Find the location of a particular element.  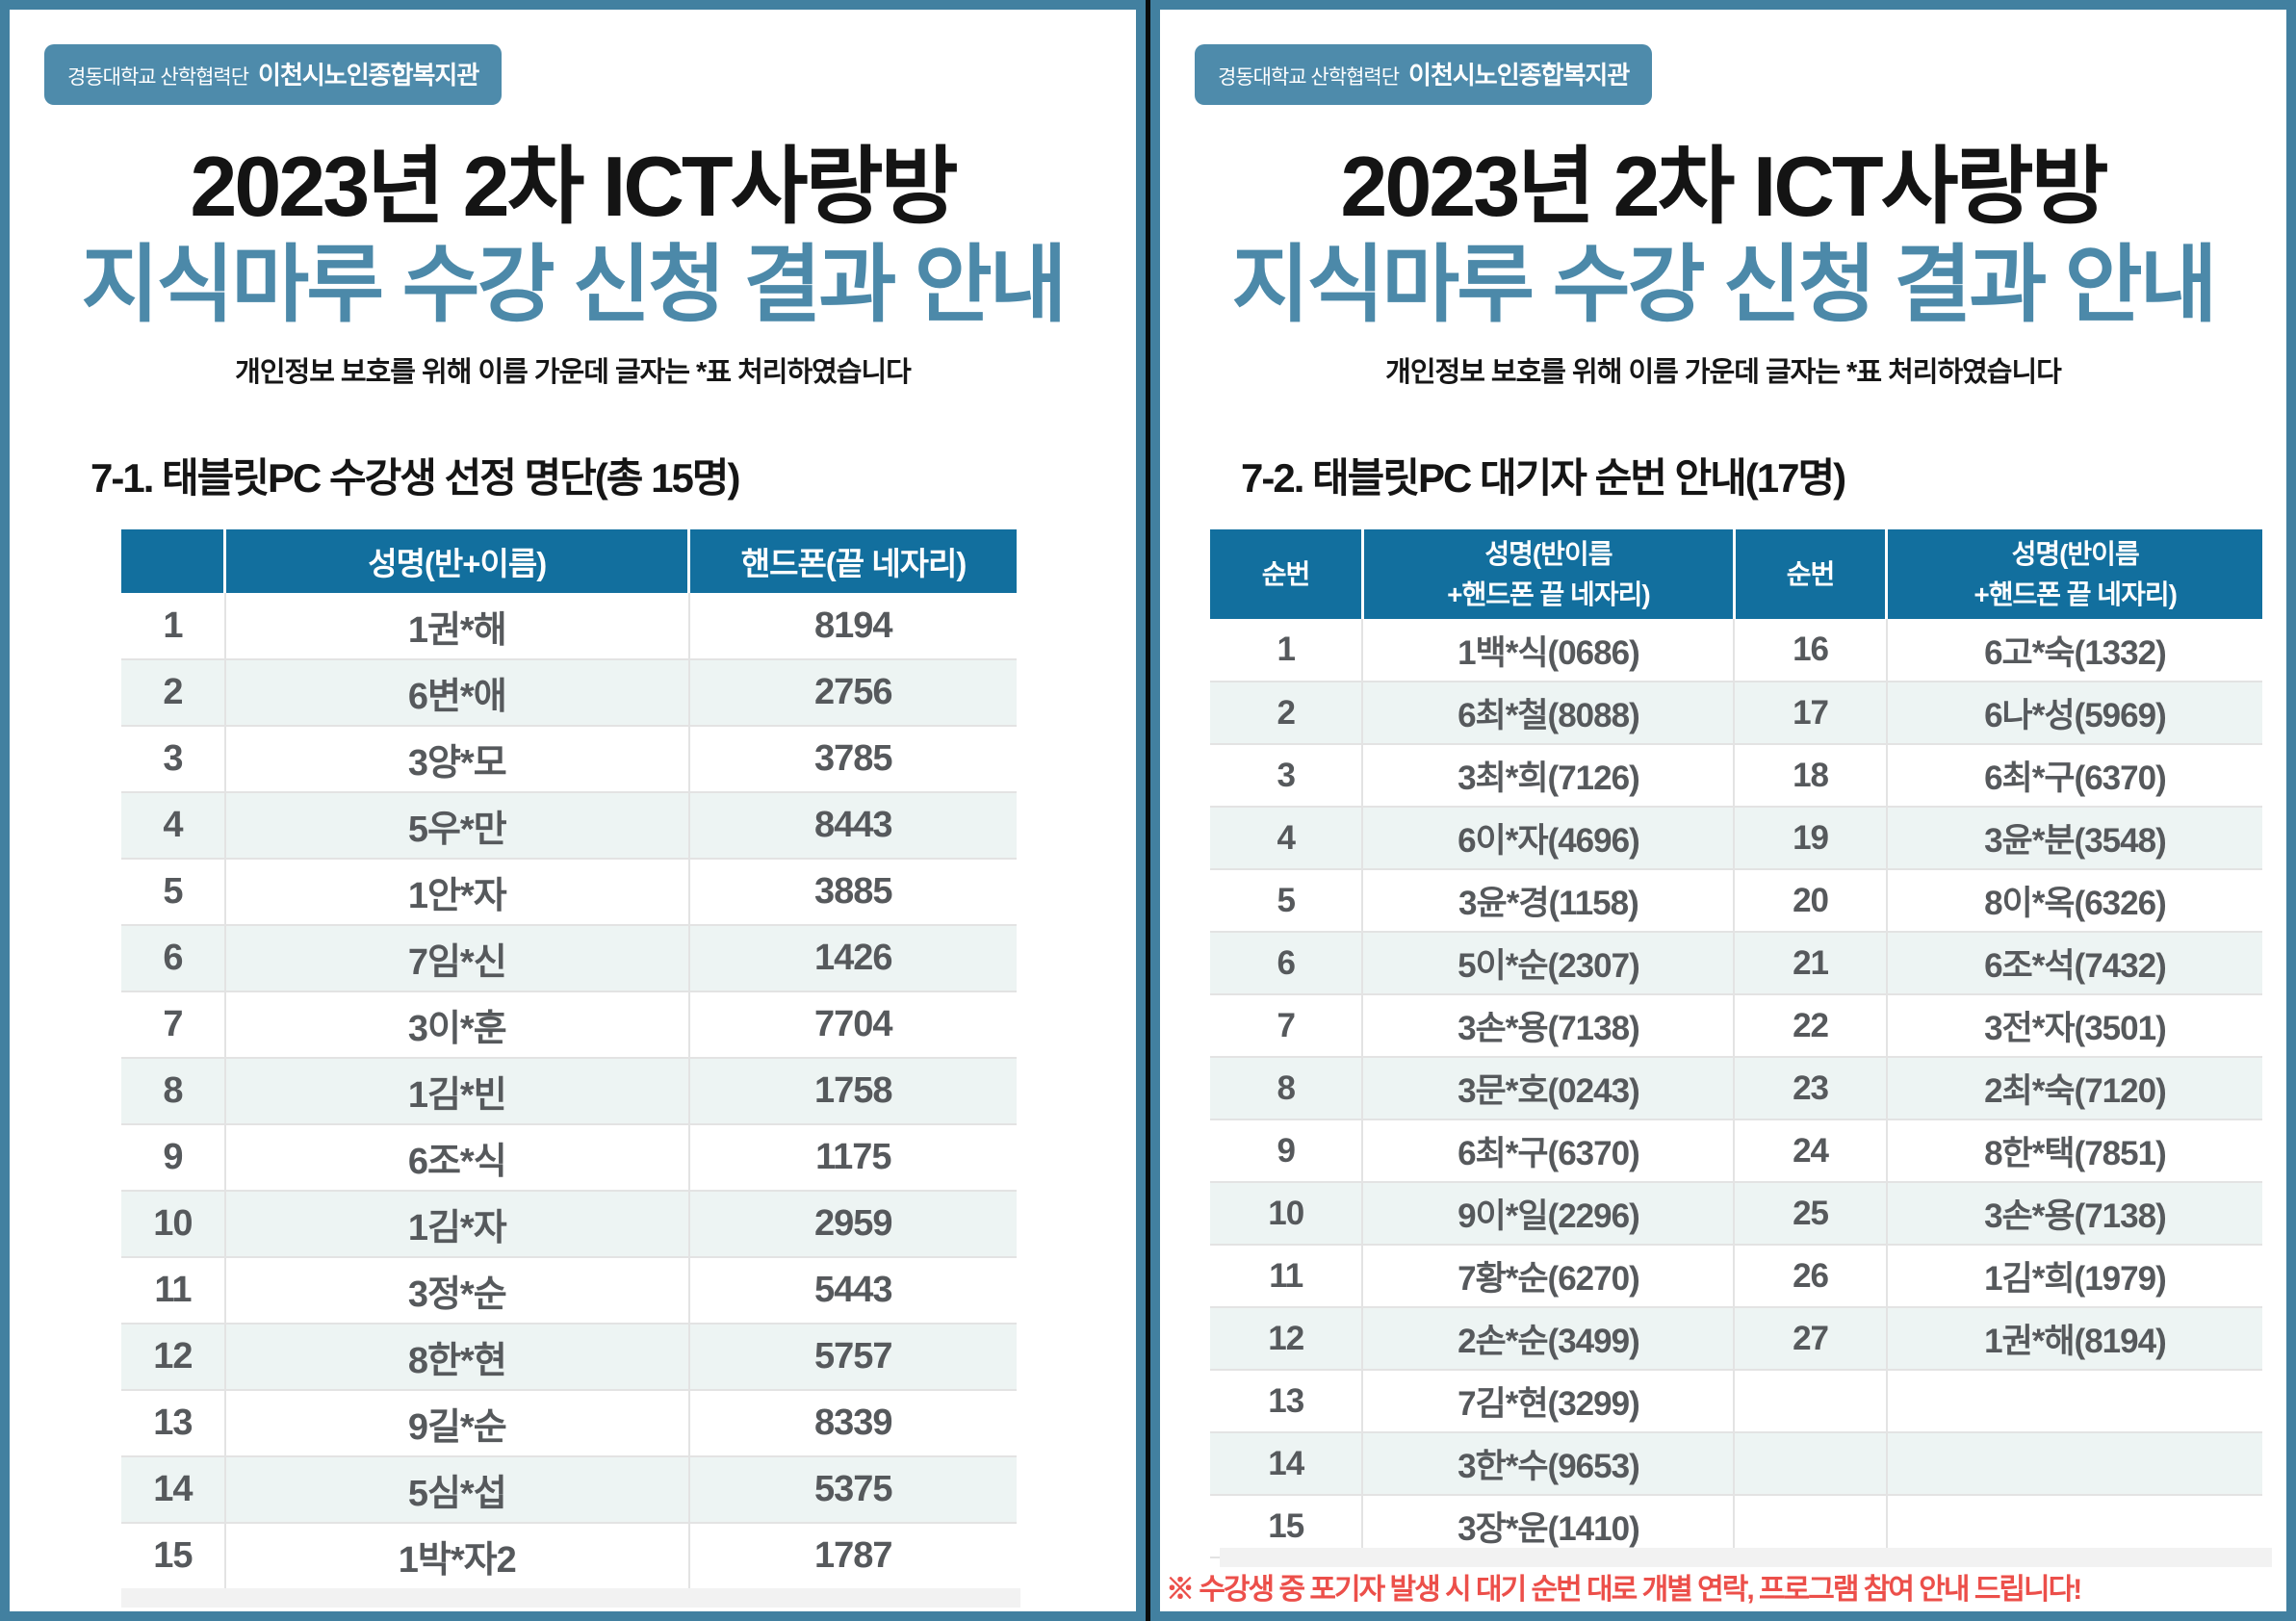

table-header-row: 성명(반+이름) 핸드폰(끝 네자리) is located at coordinates (569, 561).